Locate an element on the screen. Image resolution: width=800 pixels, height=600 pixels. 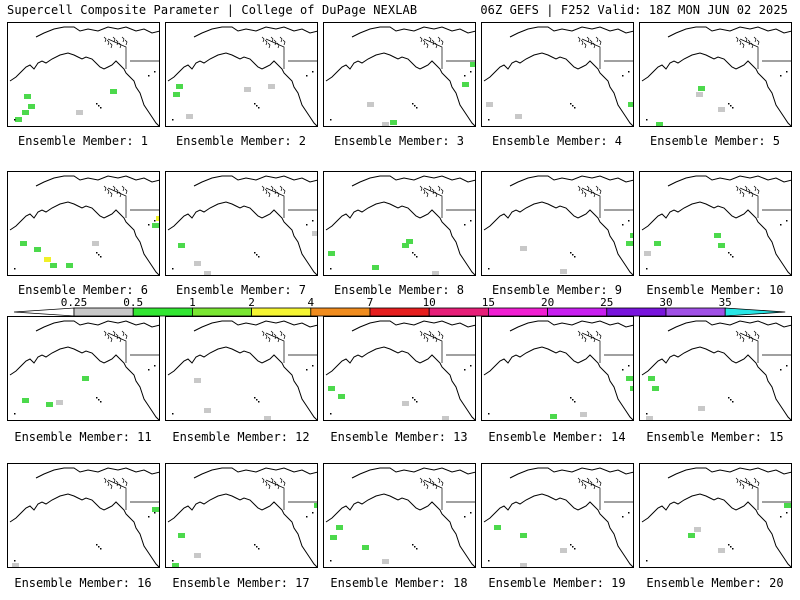
colorbar-tick-label: 0.5 is located at coordinates (133, 302).